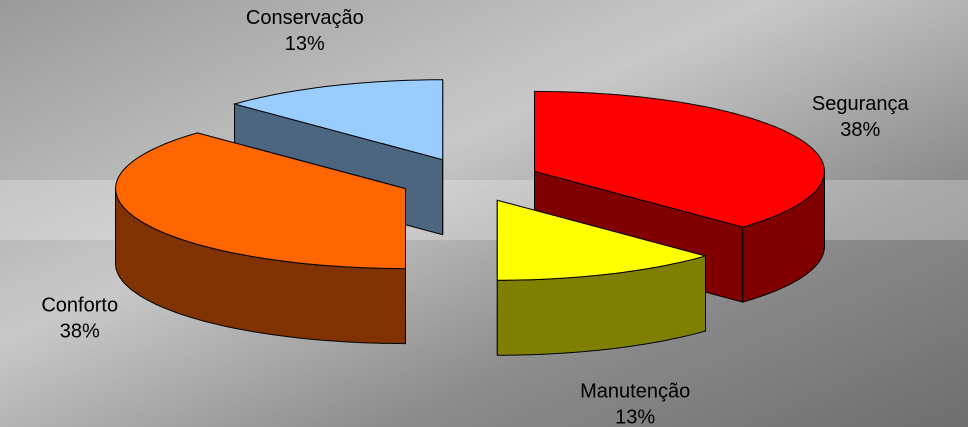 The width and height of the screenshot is (968, 427). What do you see at coordinates (79, 305) in the screenshot?
I see `slice-label: Conforto` at bounding box center [79, 305].